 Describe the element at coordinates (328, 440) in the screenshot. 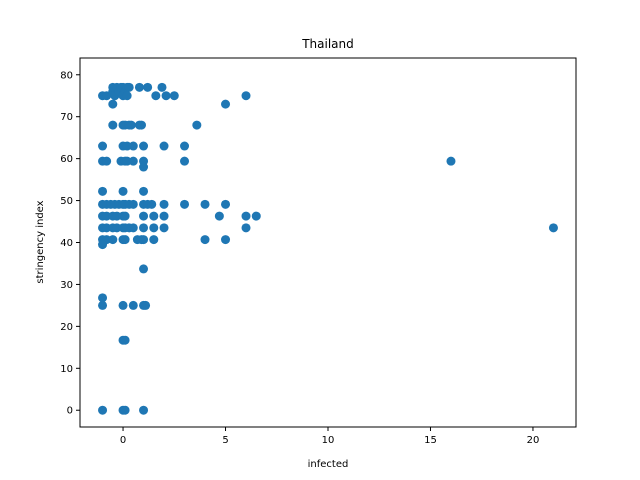

I see `x-tick-label: 10` at that location.